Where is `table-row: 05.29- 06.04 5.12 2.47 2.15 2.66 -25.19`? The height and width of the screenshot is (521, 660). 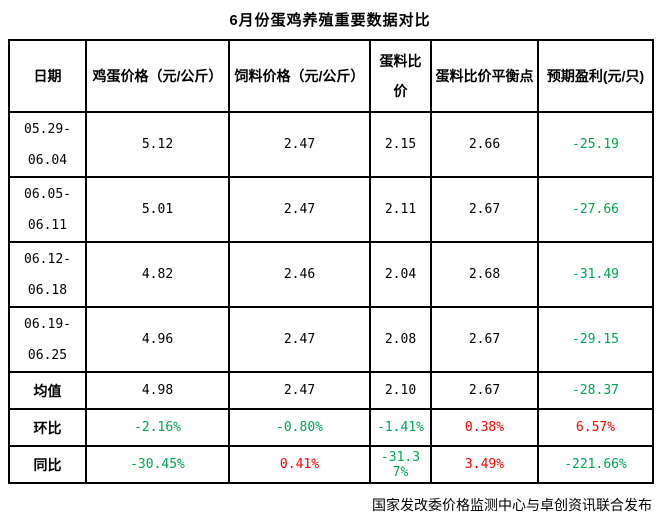
table-row: 05.29- 06.04 5.12 2.47 2.15 2.66 -25.19 is located at coordinates (331, 144).